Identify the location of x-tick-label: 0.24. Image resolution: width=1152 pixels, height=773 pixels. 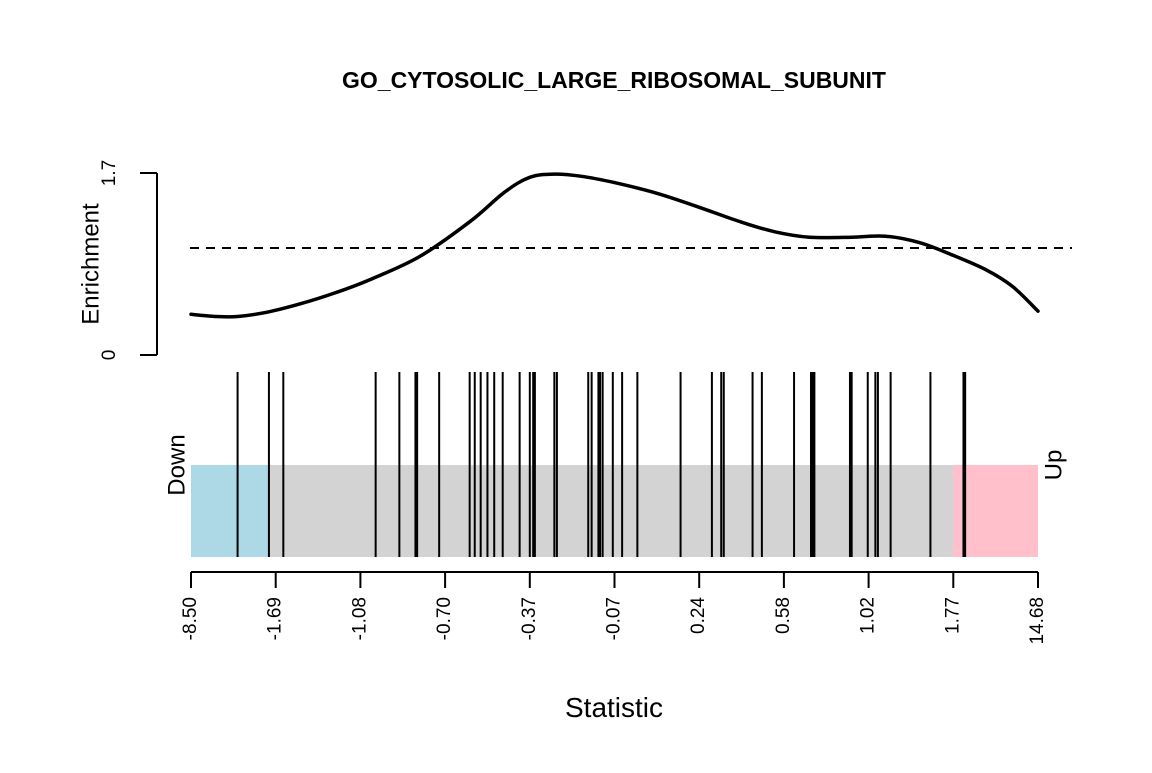
(698, 615).